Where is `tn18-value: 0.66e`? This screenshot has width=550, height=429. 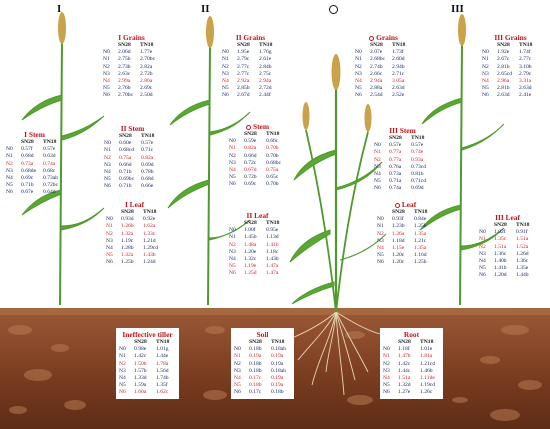
tn18-value: 0.66e is located at coordinates (147, 186).